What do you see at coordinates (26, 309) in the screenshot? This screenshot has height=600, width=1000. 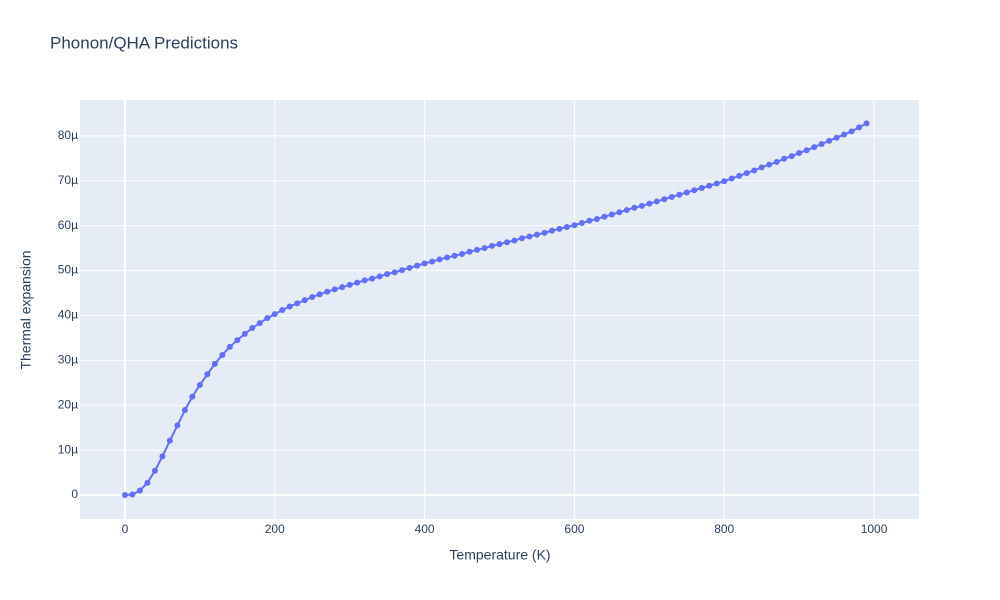 I see `y-axis-title: Thermal expansion` at bounding box center [26, 309].